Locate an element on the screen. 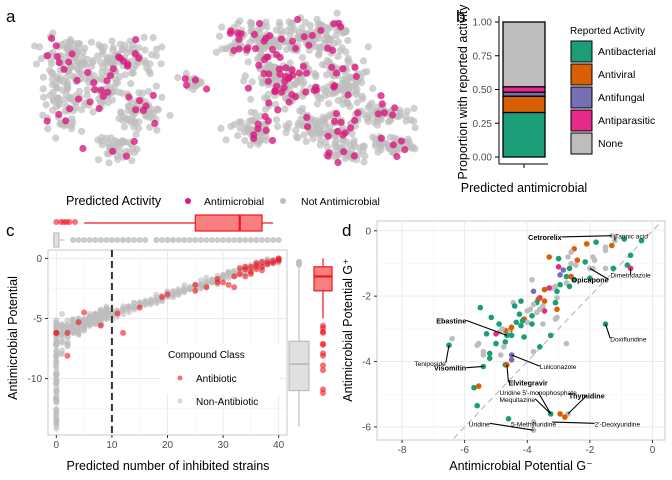 This screenshot has height=480, width=672. c-legend-title: Compound Class is located at coordinates (206, 355).